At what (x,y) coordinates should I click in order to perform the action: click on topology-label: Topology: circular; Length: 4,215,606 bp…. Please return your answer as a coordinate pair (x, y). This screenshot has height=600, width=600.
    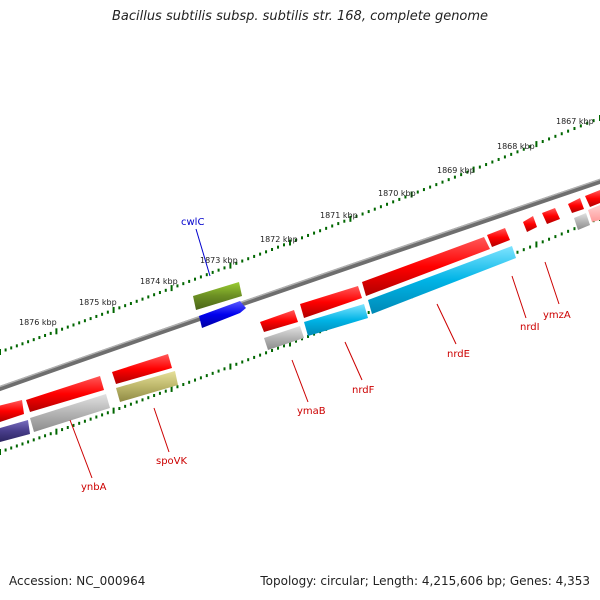
    Looking at the image, I should click on (425, 581).